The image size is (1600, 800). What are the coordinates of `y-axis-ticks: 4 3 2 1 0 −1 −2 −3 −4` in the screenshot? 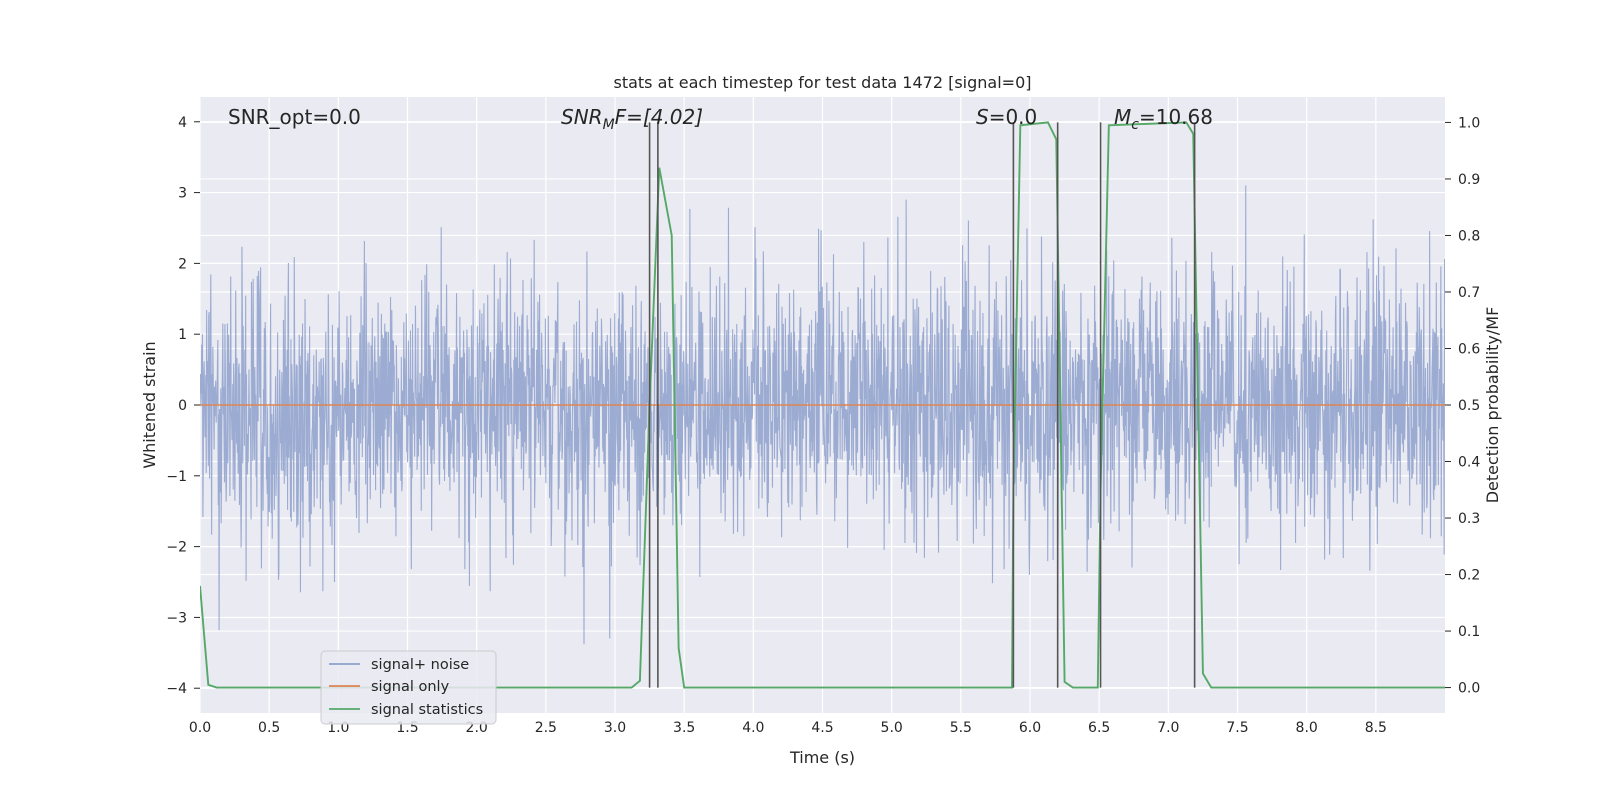 It's located at (183, 406).